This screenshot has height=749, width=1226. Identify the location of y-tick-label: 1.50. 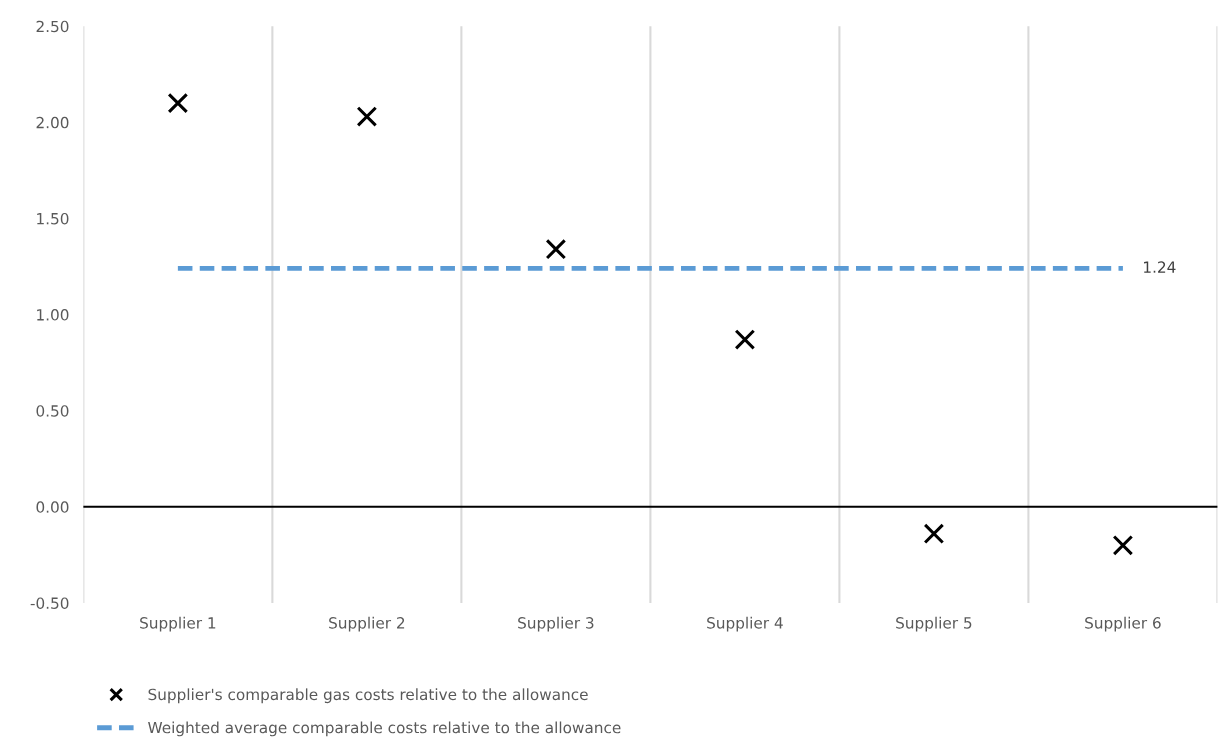
(53, 218).